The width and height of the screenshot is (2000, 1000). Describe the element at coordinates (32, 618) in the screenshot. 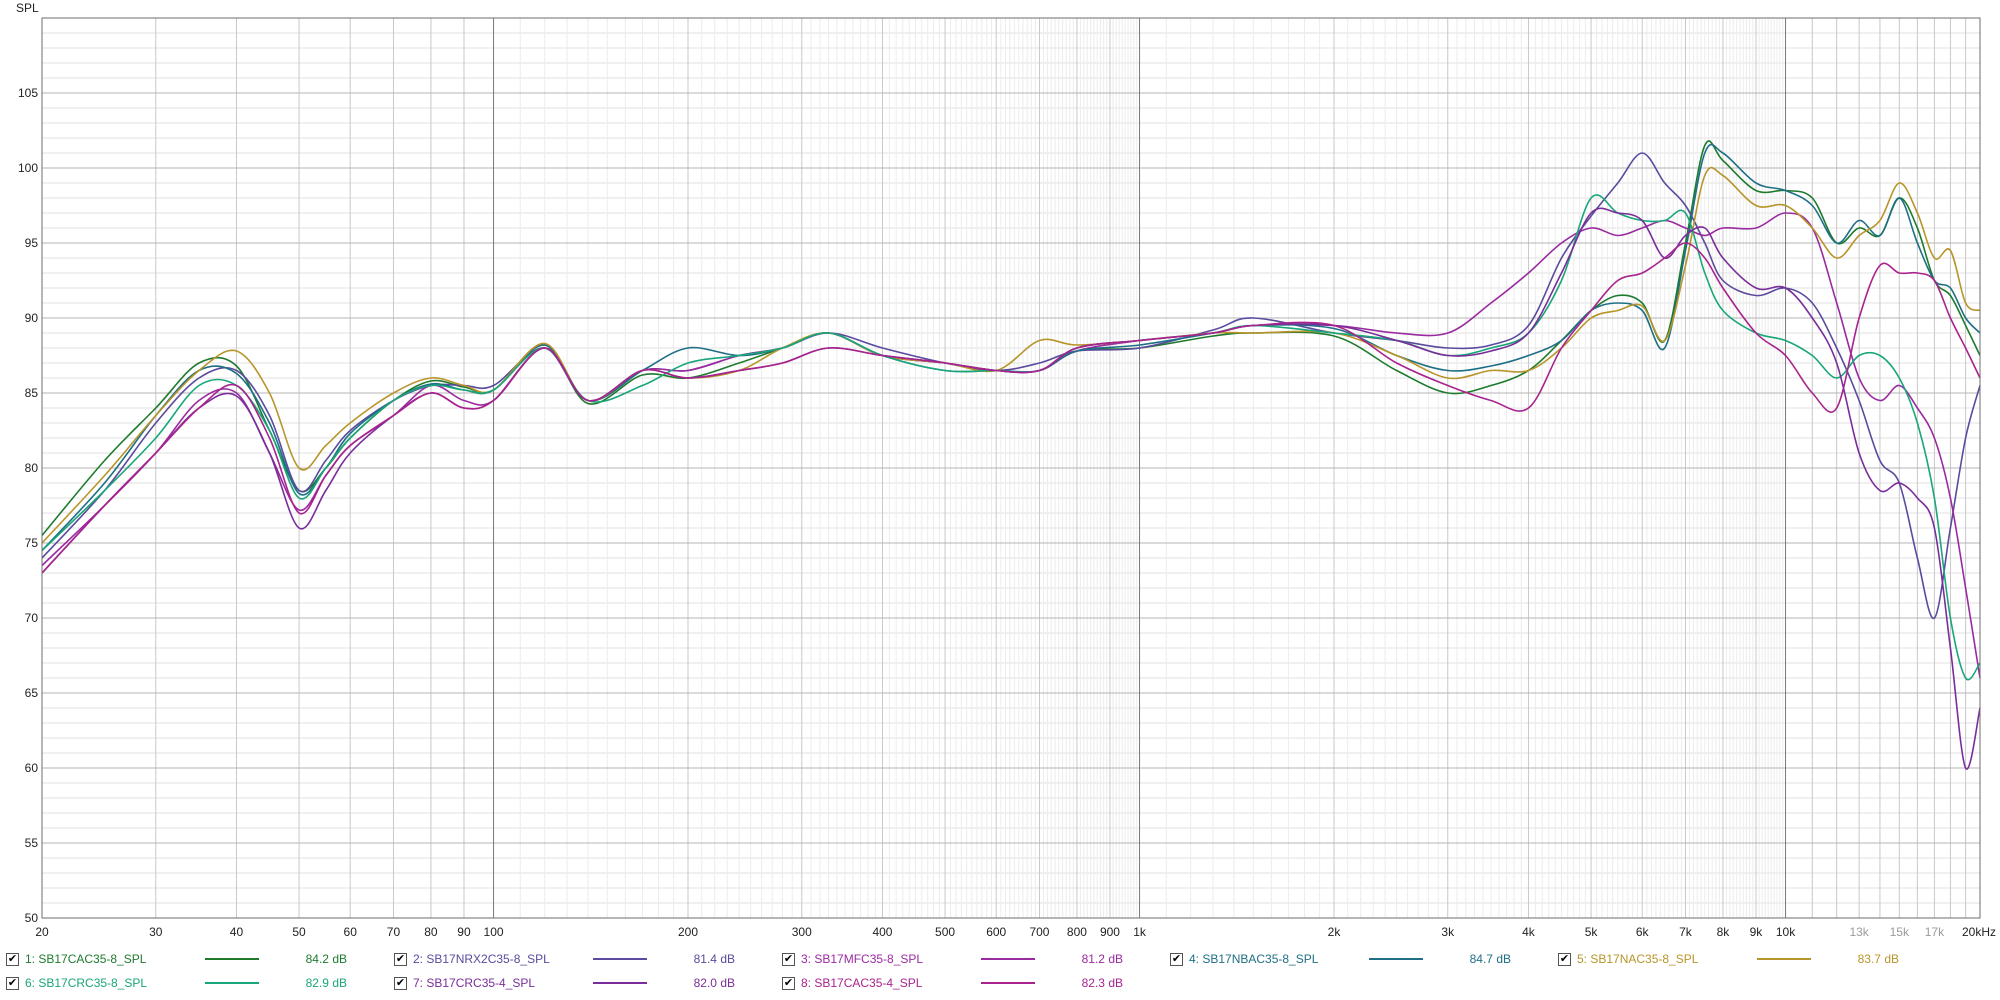

I see `y-tick-label: 70` at that location.